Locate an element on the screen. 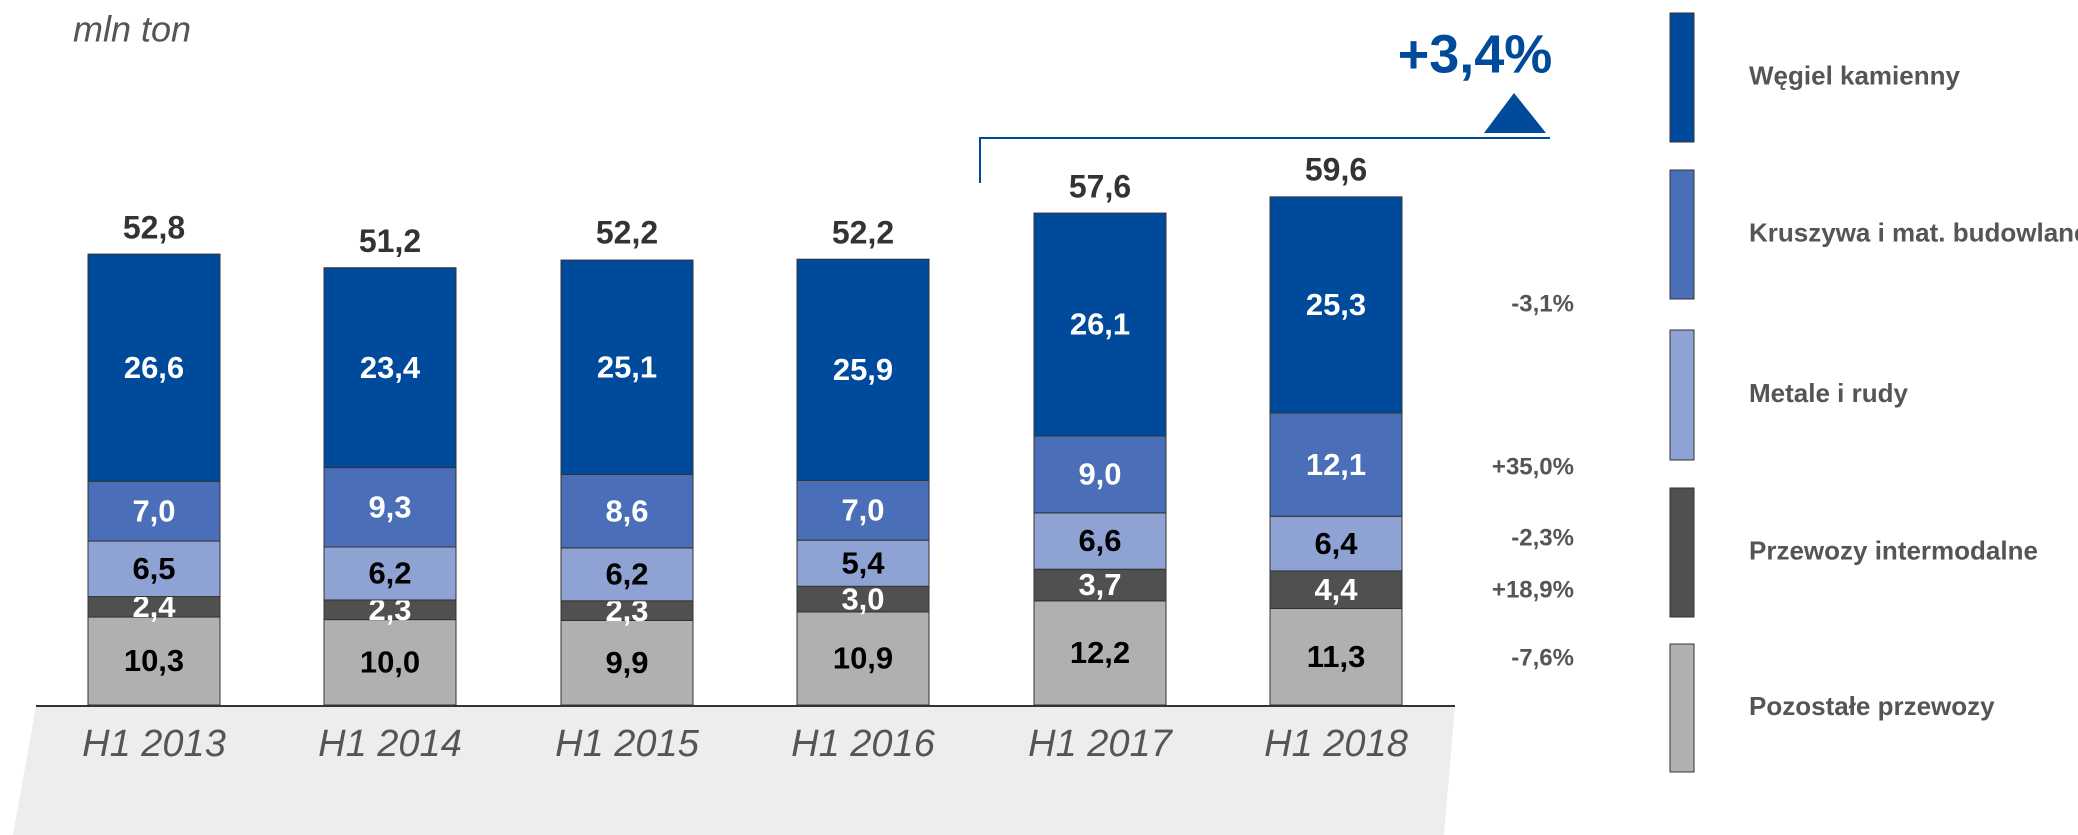  segment-label: 6,4 is located at coordinates (1336, 543).